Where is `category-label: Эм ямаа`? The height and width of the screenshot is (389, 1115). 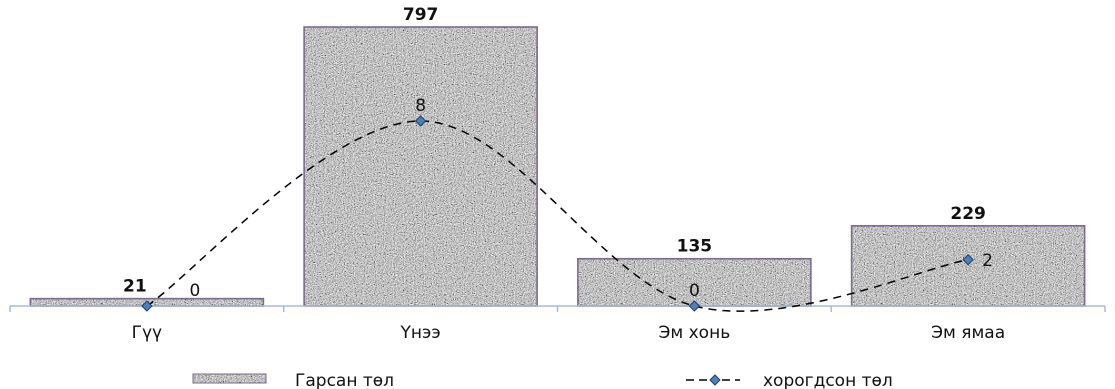 category-label: Эм ямаа is located at coordinates (968, 333).